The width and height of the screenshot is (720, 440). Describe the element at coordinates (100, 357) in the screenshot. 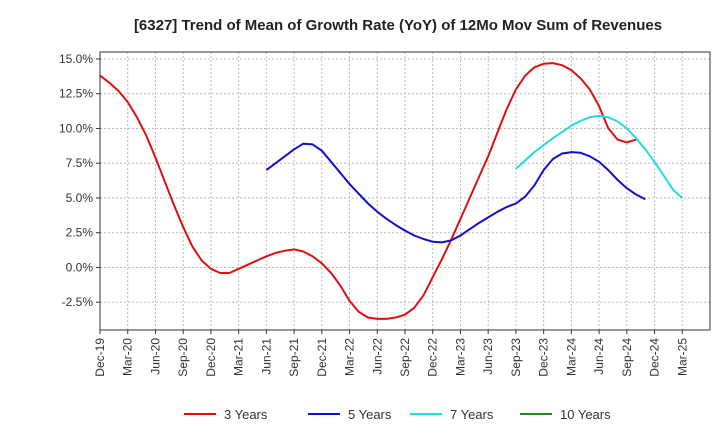

I see `x-tick-label: Dec-19` at that location.